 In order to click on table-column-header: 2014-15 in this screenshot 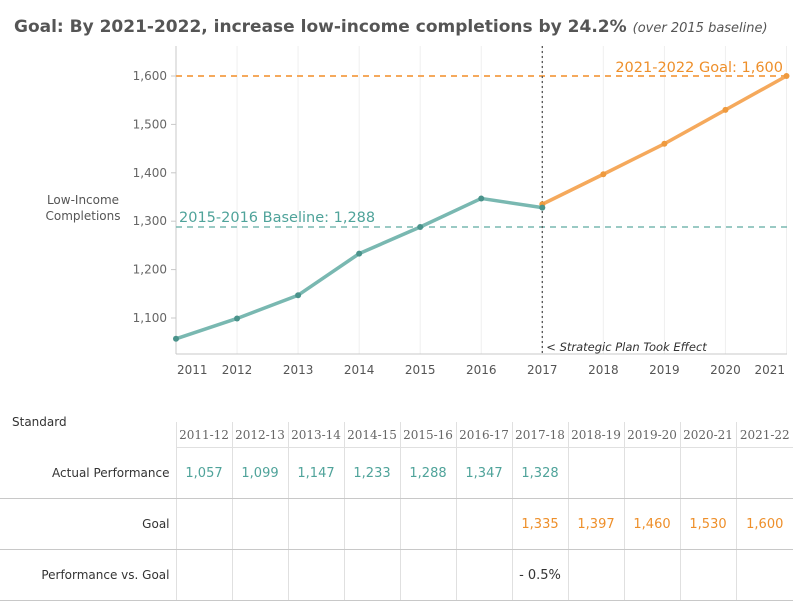, I will do `click(371, 435)`.